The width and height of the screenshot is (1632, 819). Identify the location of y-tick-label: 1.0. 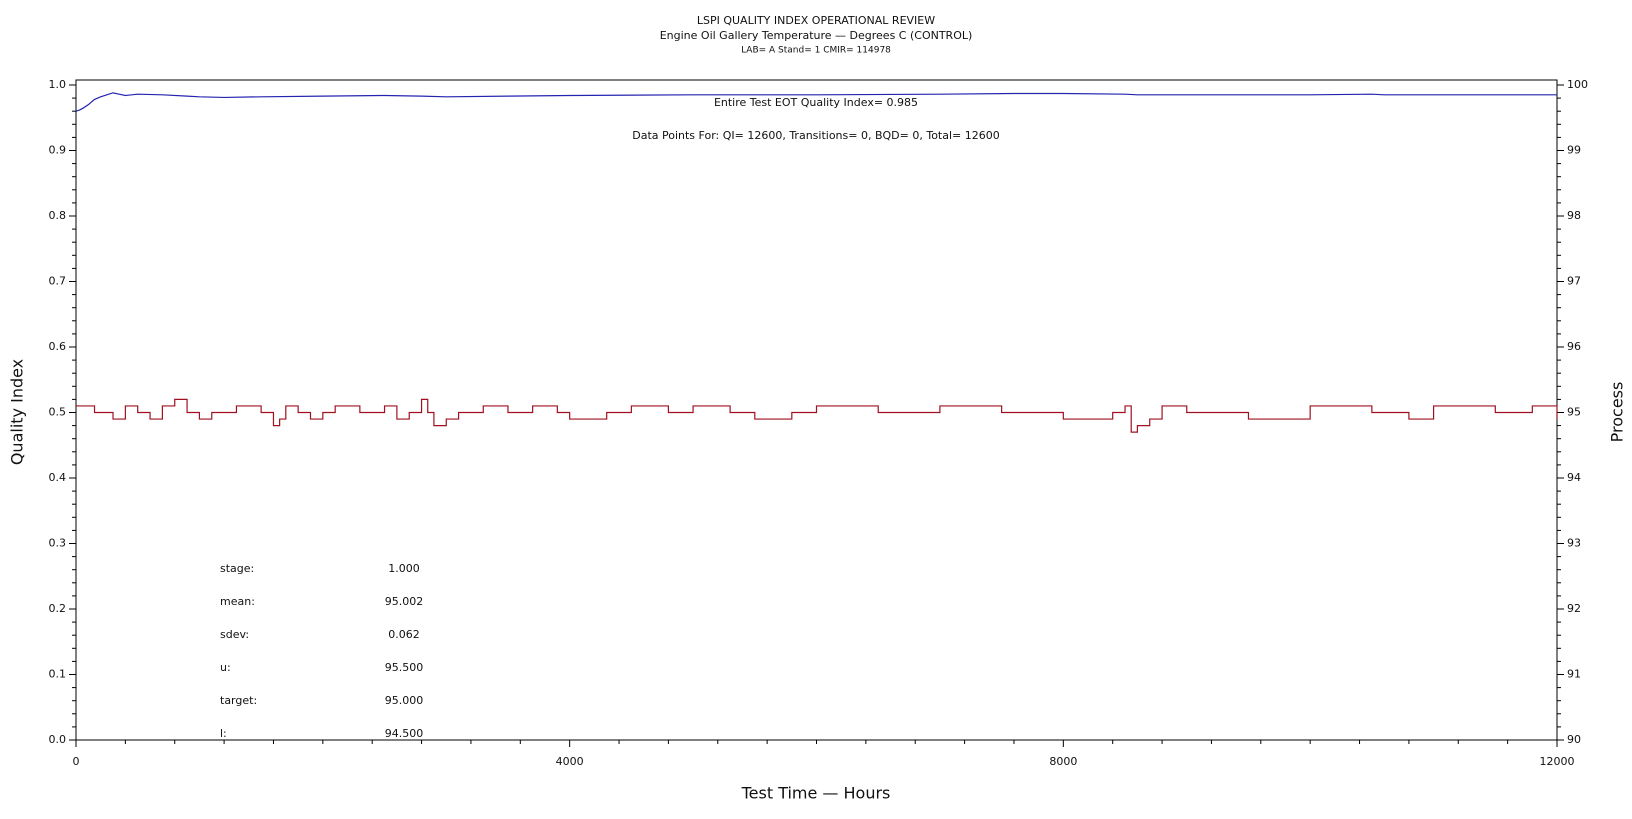
(58, 84).